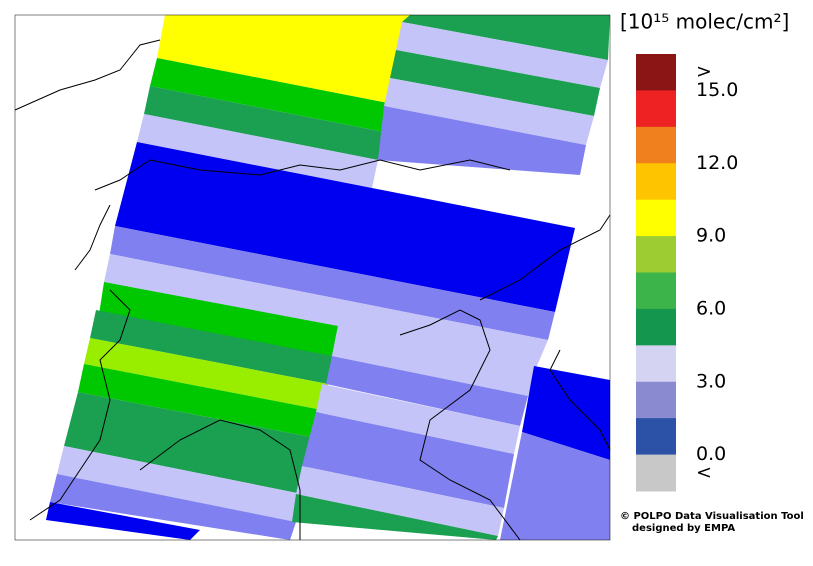 The height and width of the screenshot is (566, 813). What do you see at coordinates (711, 236) in the screenshot?
I see `colorbar-tick-label: 9.0` at bounding box center [711, 236].